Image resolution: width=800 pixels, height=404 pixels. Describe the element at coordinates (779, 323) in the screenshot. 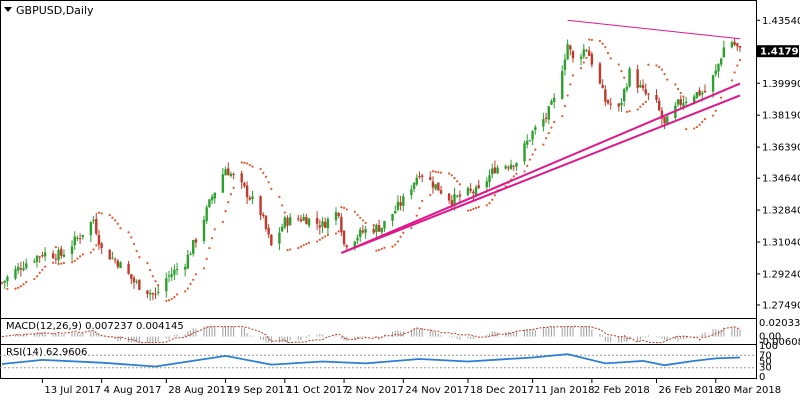

I see `macd-tick-label: 0.020336` at that location.